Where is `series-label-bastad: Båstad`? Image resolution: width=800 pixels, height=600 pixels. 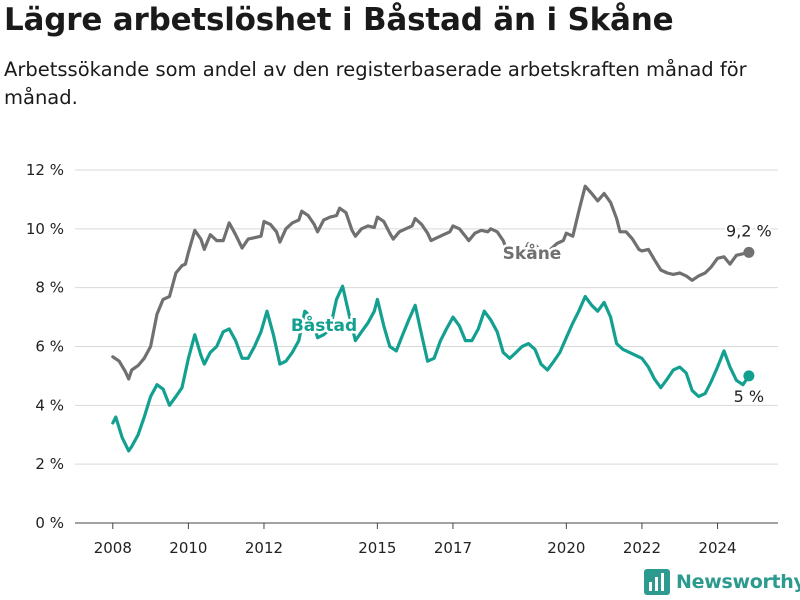 series-label-bastad: Båstad is located at coordinates (324, 325).